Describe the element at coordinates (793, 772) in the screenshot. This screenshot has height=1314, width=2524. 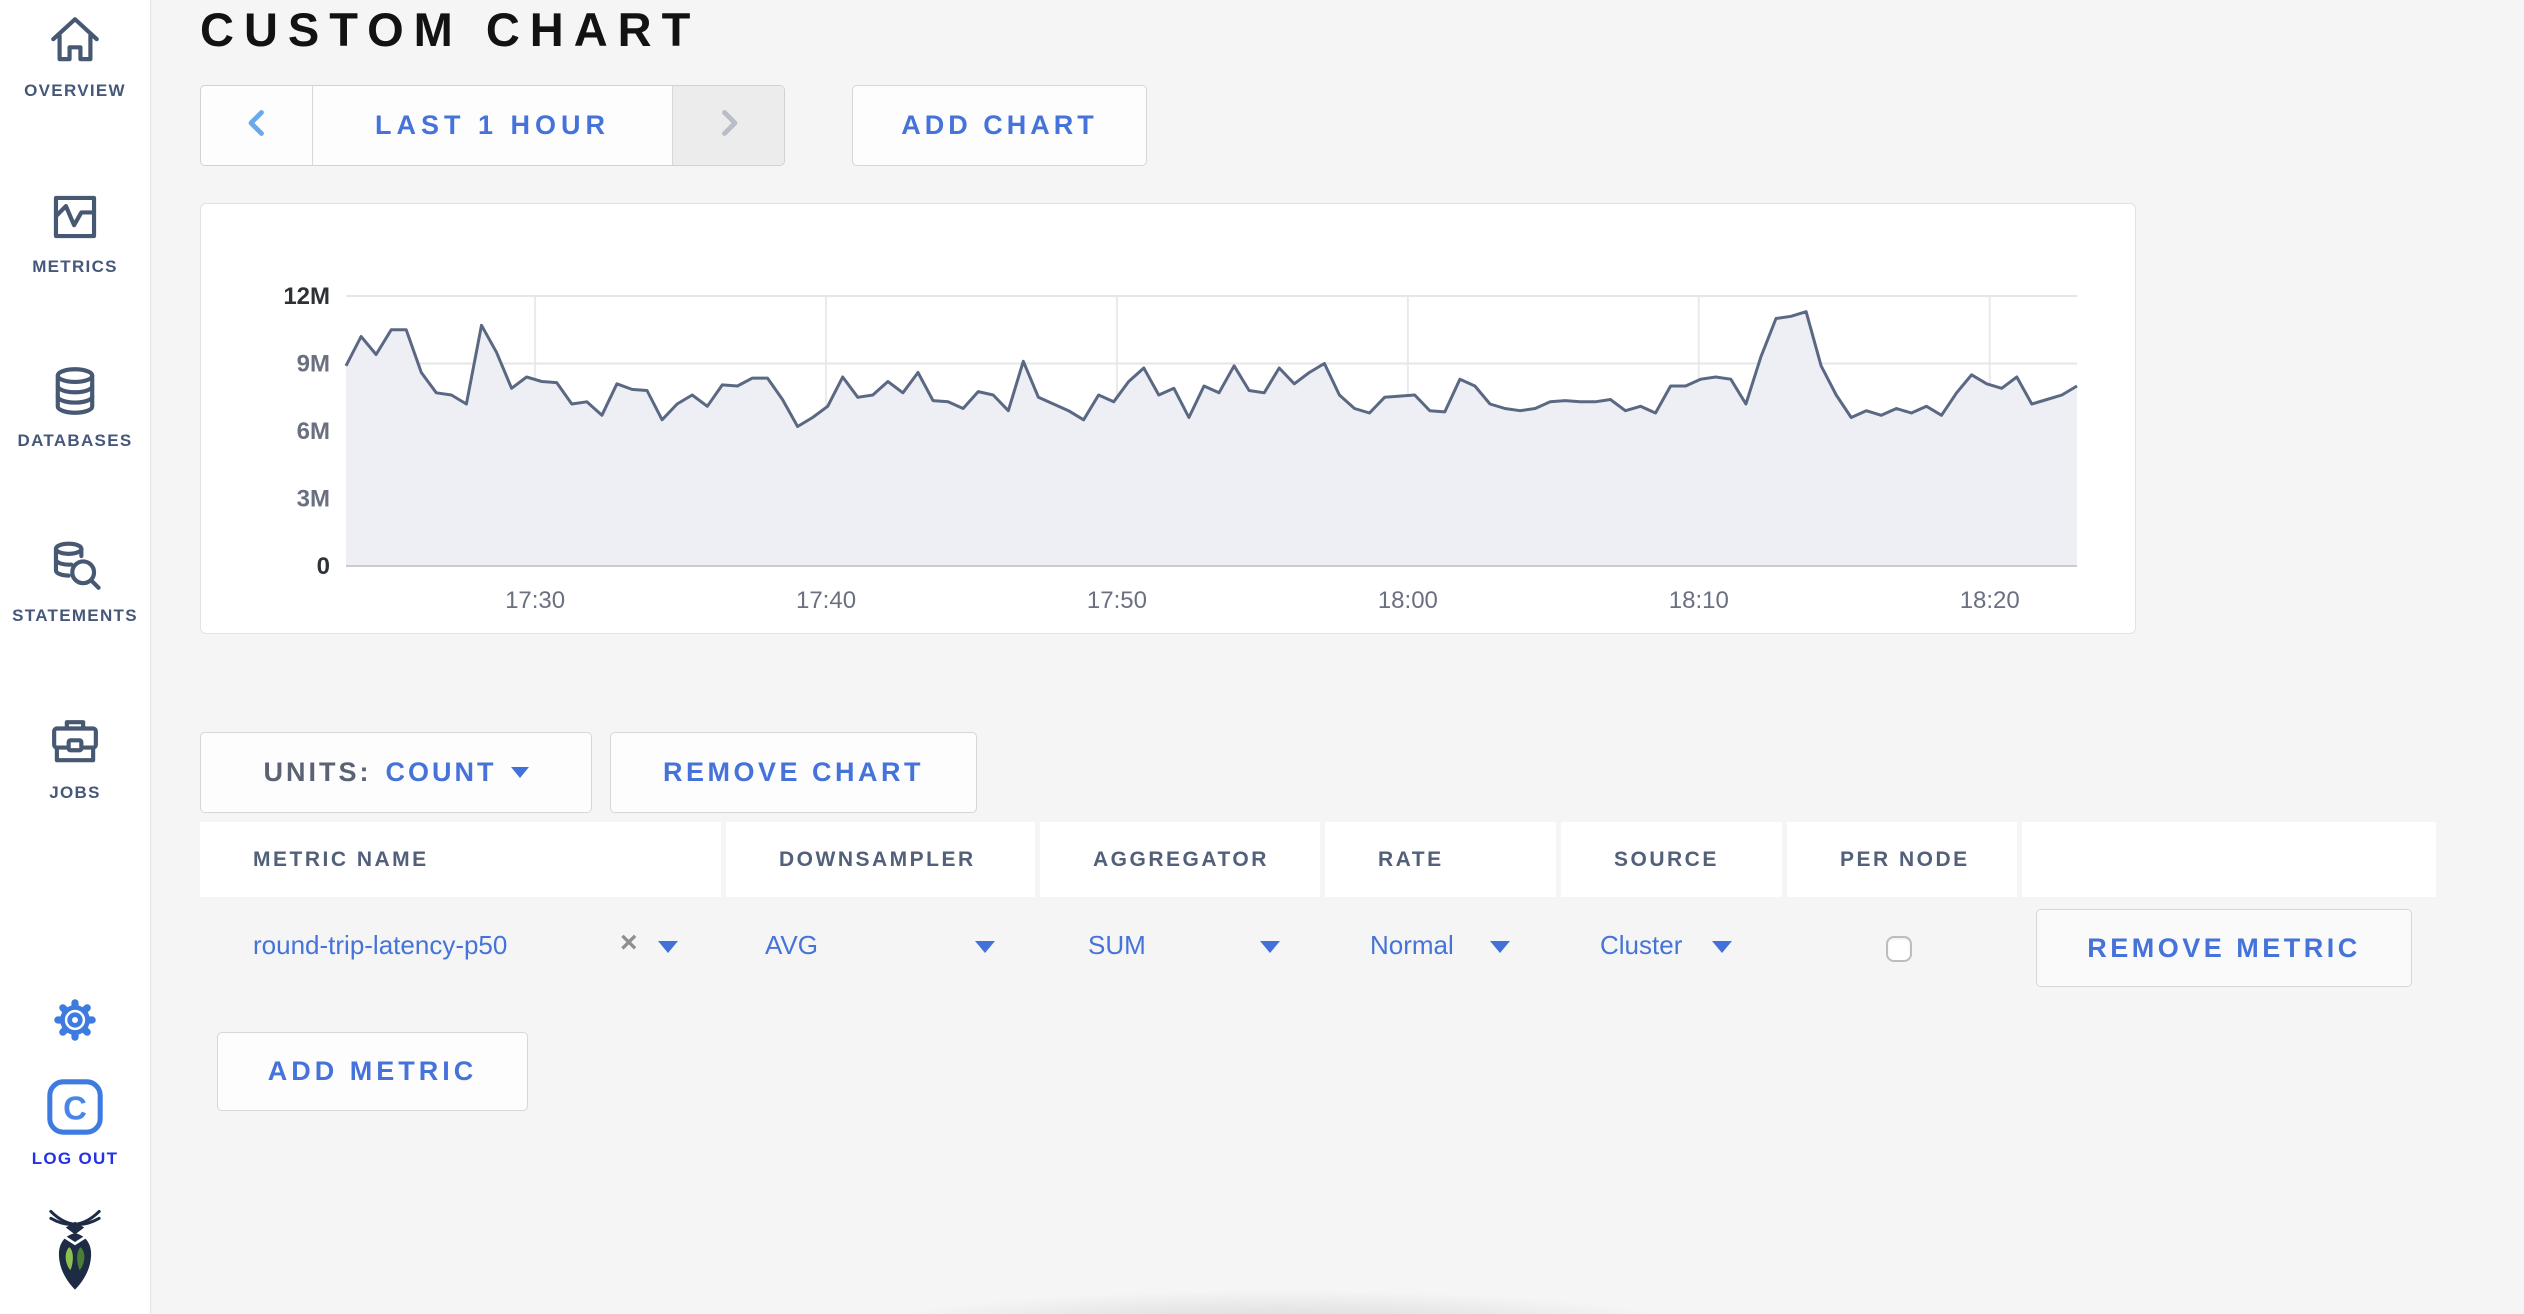
I see `remove-chart-button: REMOVE CHART` at that location.